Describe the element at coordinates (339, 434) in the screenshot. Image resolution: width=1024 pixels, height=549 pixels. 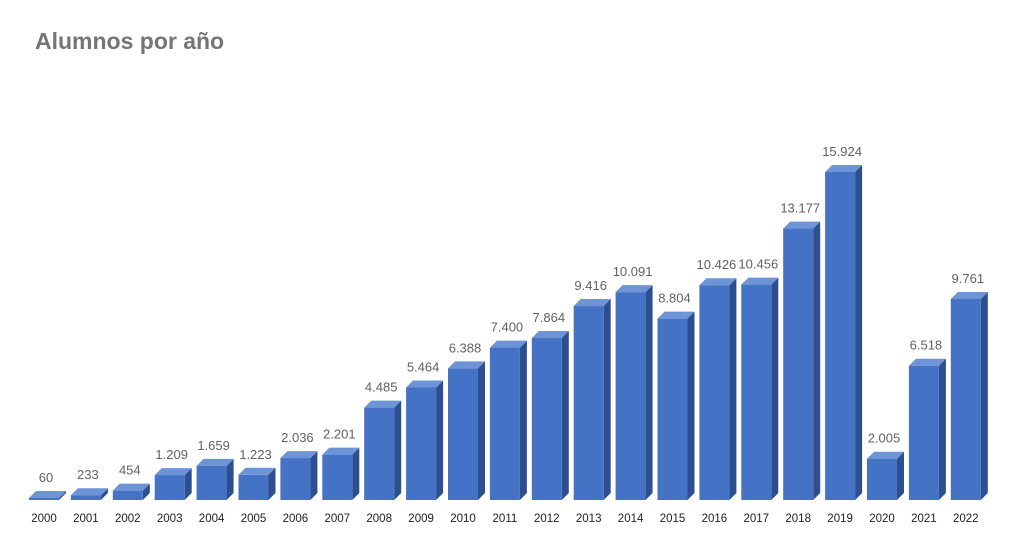
I see `value-label: 2.201` at that location.